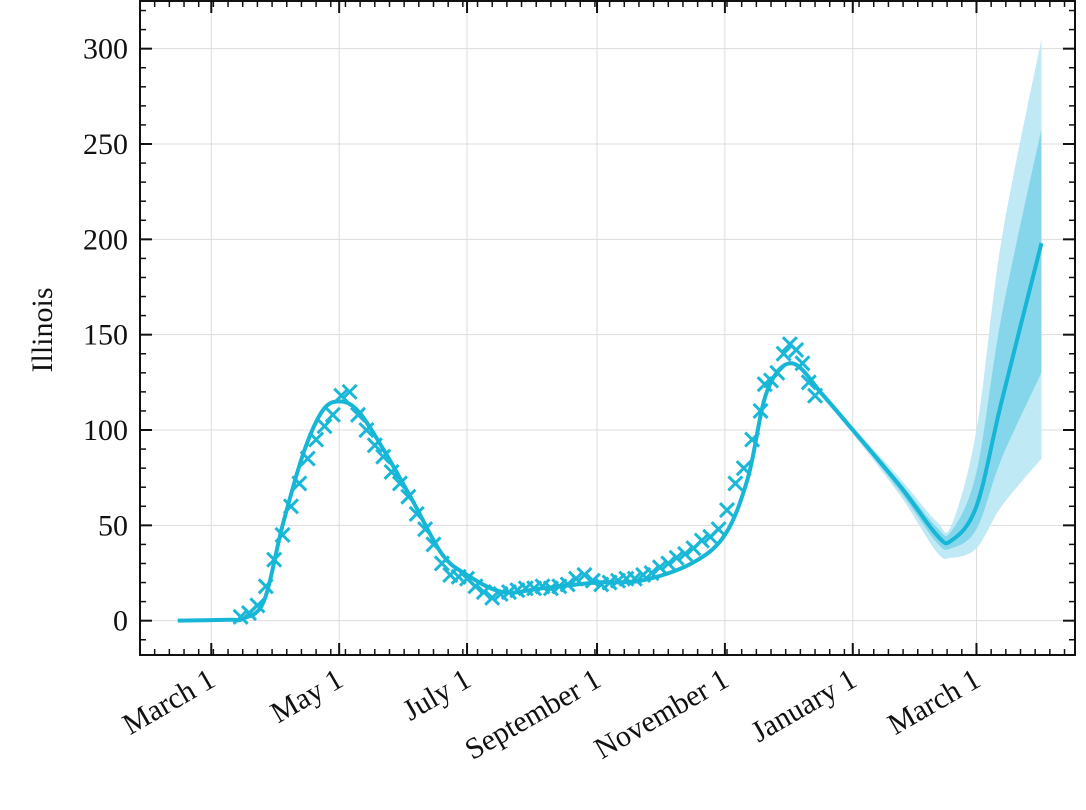 Image resolution: width=1086 pixels, height=810 pixels. I want to click on y-tick-label: 200, so click(105, 239).